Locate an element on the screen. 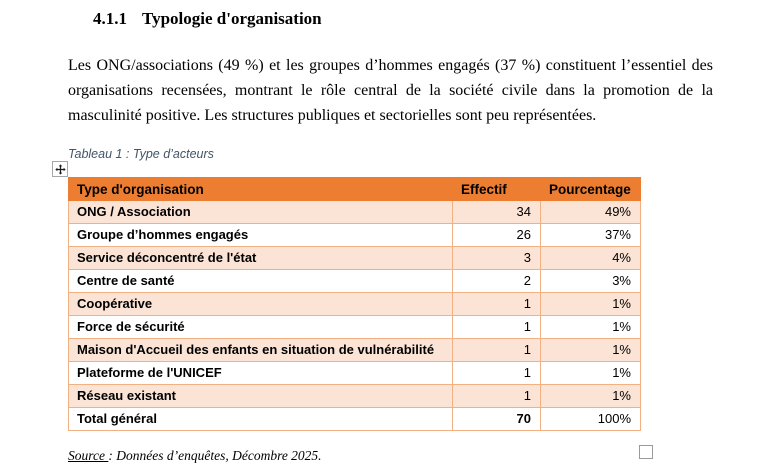 The height and width of the screenshot is (475, 766). cell-effectif: 2 is located at coordinates (496, 281).